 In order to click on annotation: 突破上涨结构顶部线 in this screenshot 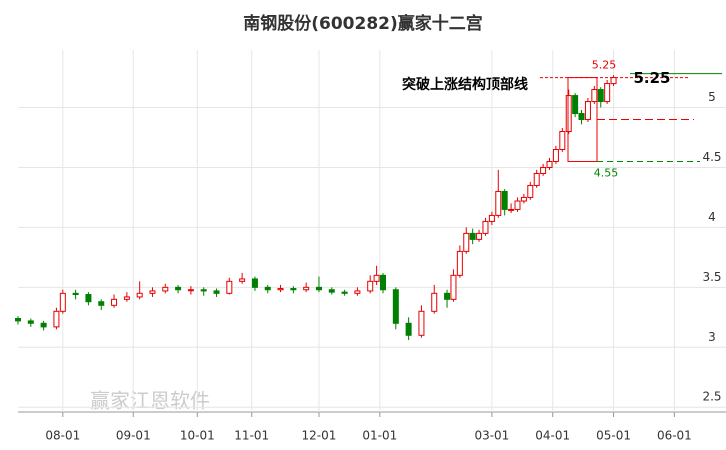, I will do `click(465, 84)`.